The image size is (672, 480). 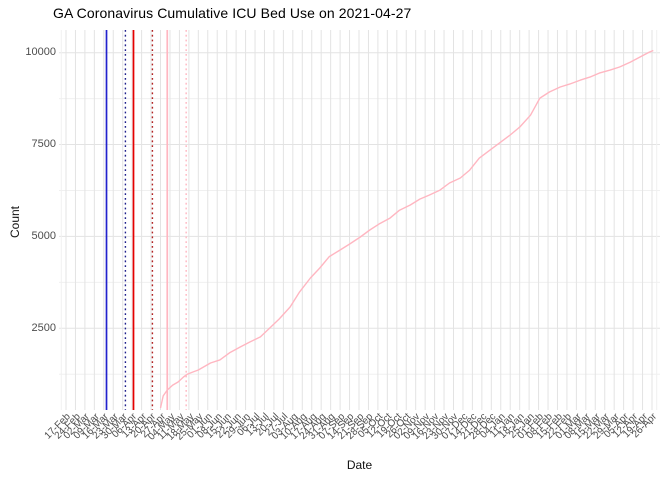 What do you see at coordinates (359, 465) in the screenshot?
I see `x-axis-title: Date` at bounding box center [359, 465].